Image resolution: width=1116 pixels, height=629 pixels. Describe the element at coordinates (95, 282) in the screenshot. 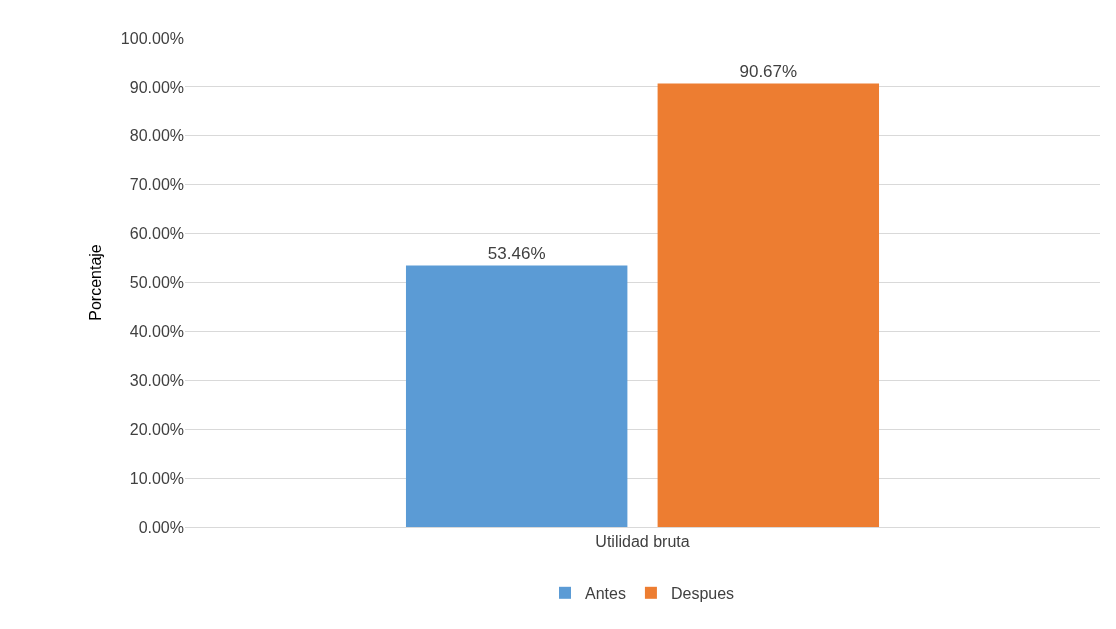

I see `y-axis-title: Porcentaje` at that location.